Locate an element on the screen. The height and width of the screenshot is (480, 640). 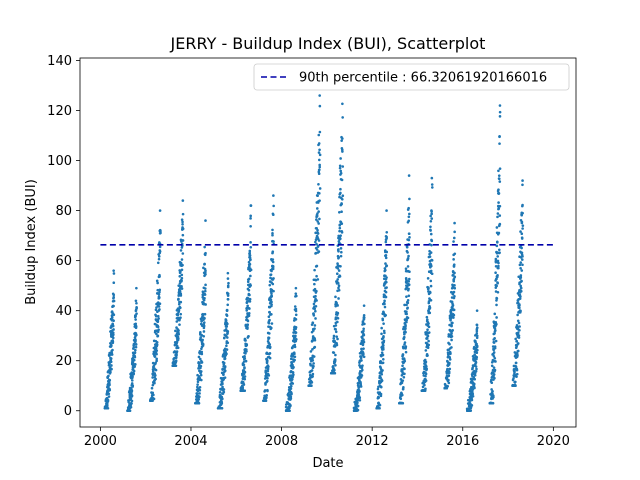
y-tick-label: 120 is located at coordinates (59, 111).